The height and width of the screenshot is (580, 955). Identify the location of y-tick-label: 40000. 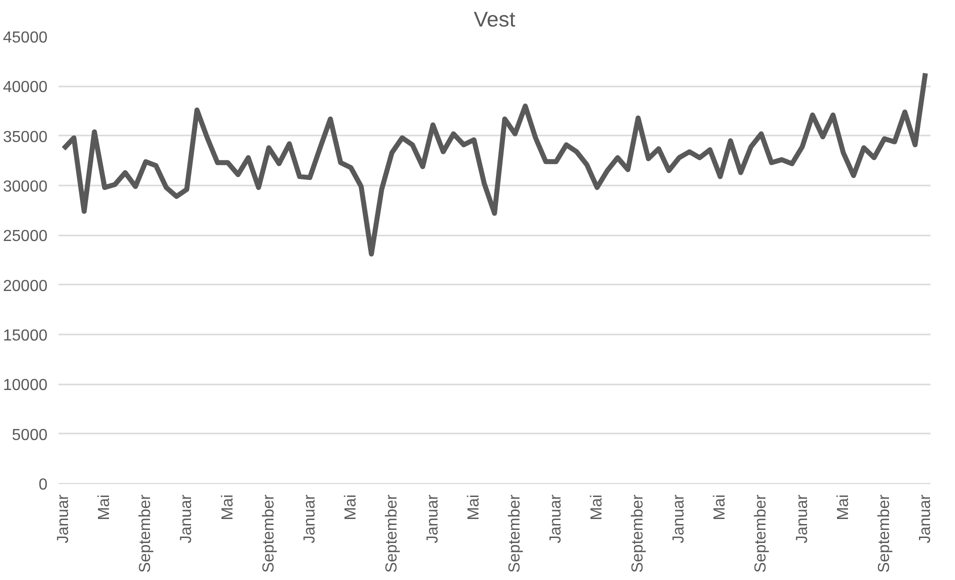
(25, 87).